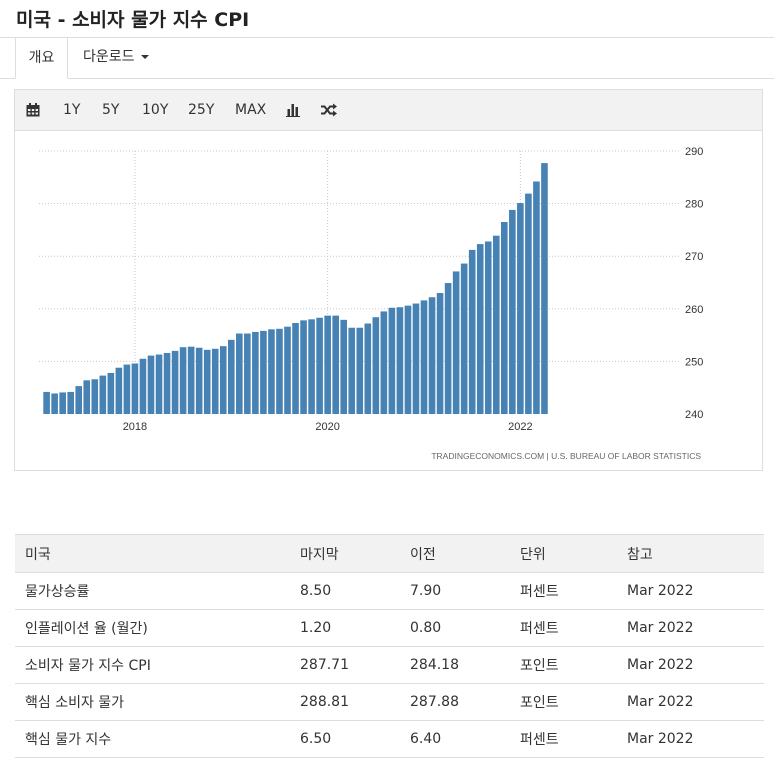  Describe the element at coordinates (345, 739) in the screenshot. I see `last-value: 6.50` at that location.